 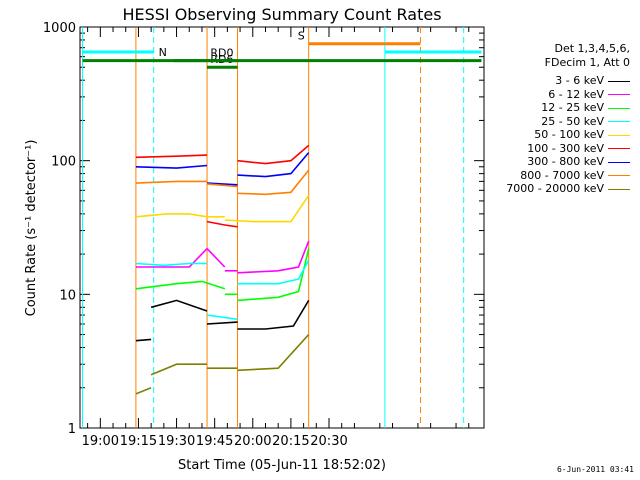 I want to click on legend-entry: 6 - 12 keV, so click(x=589, y=94).